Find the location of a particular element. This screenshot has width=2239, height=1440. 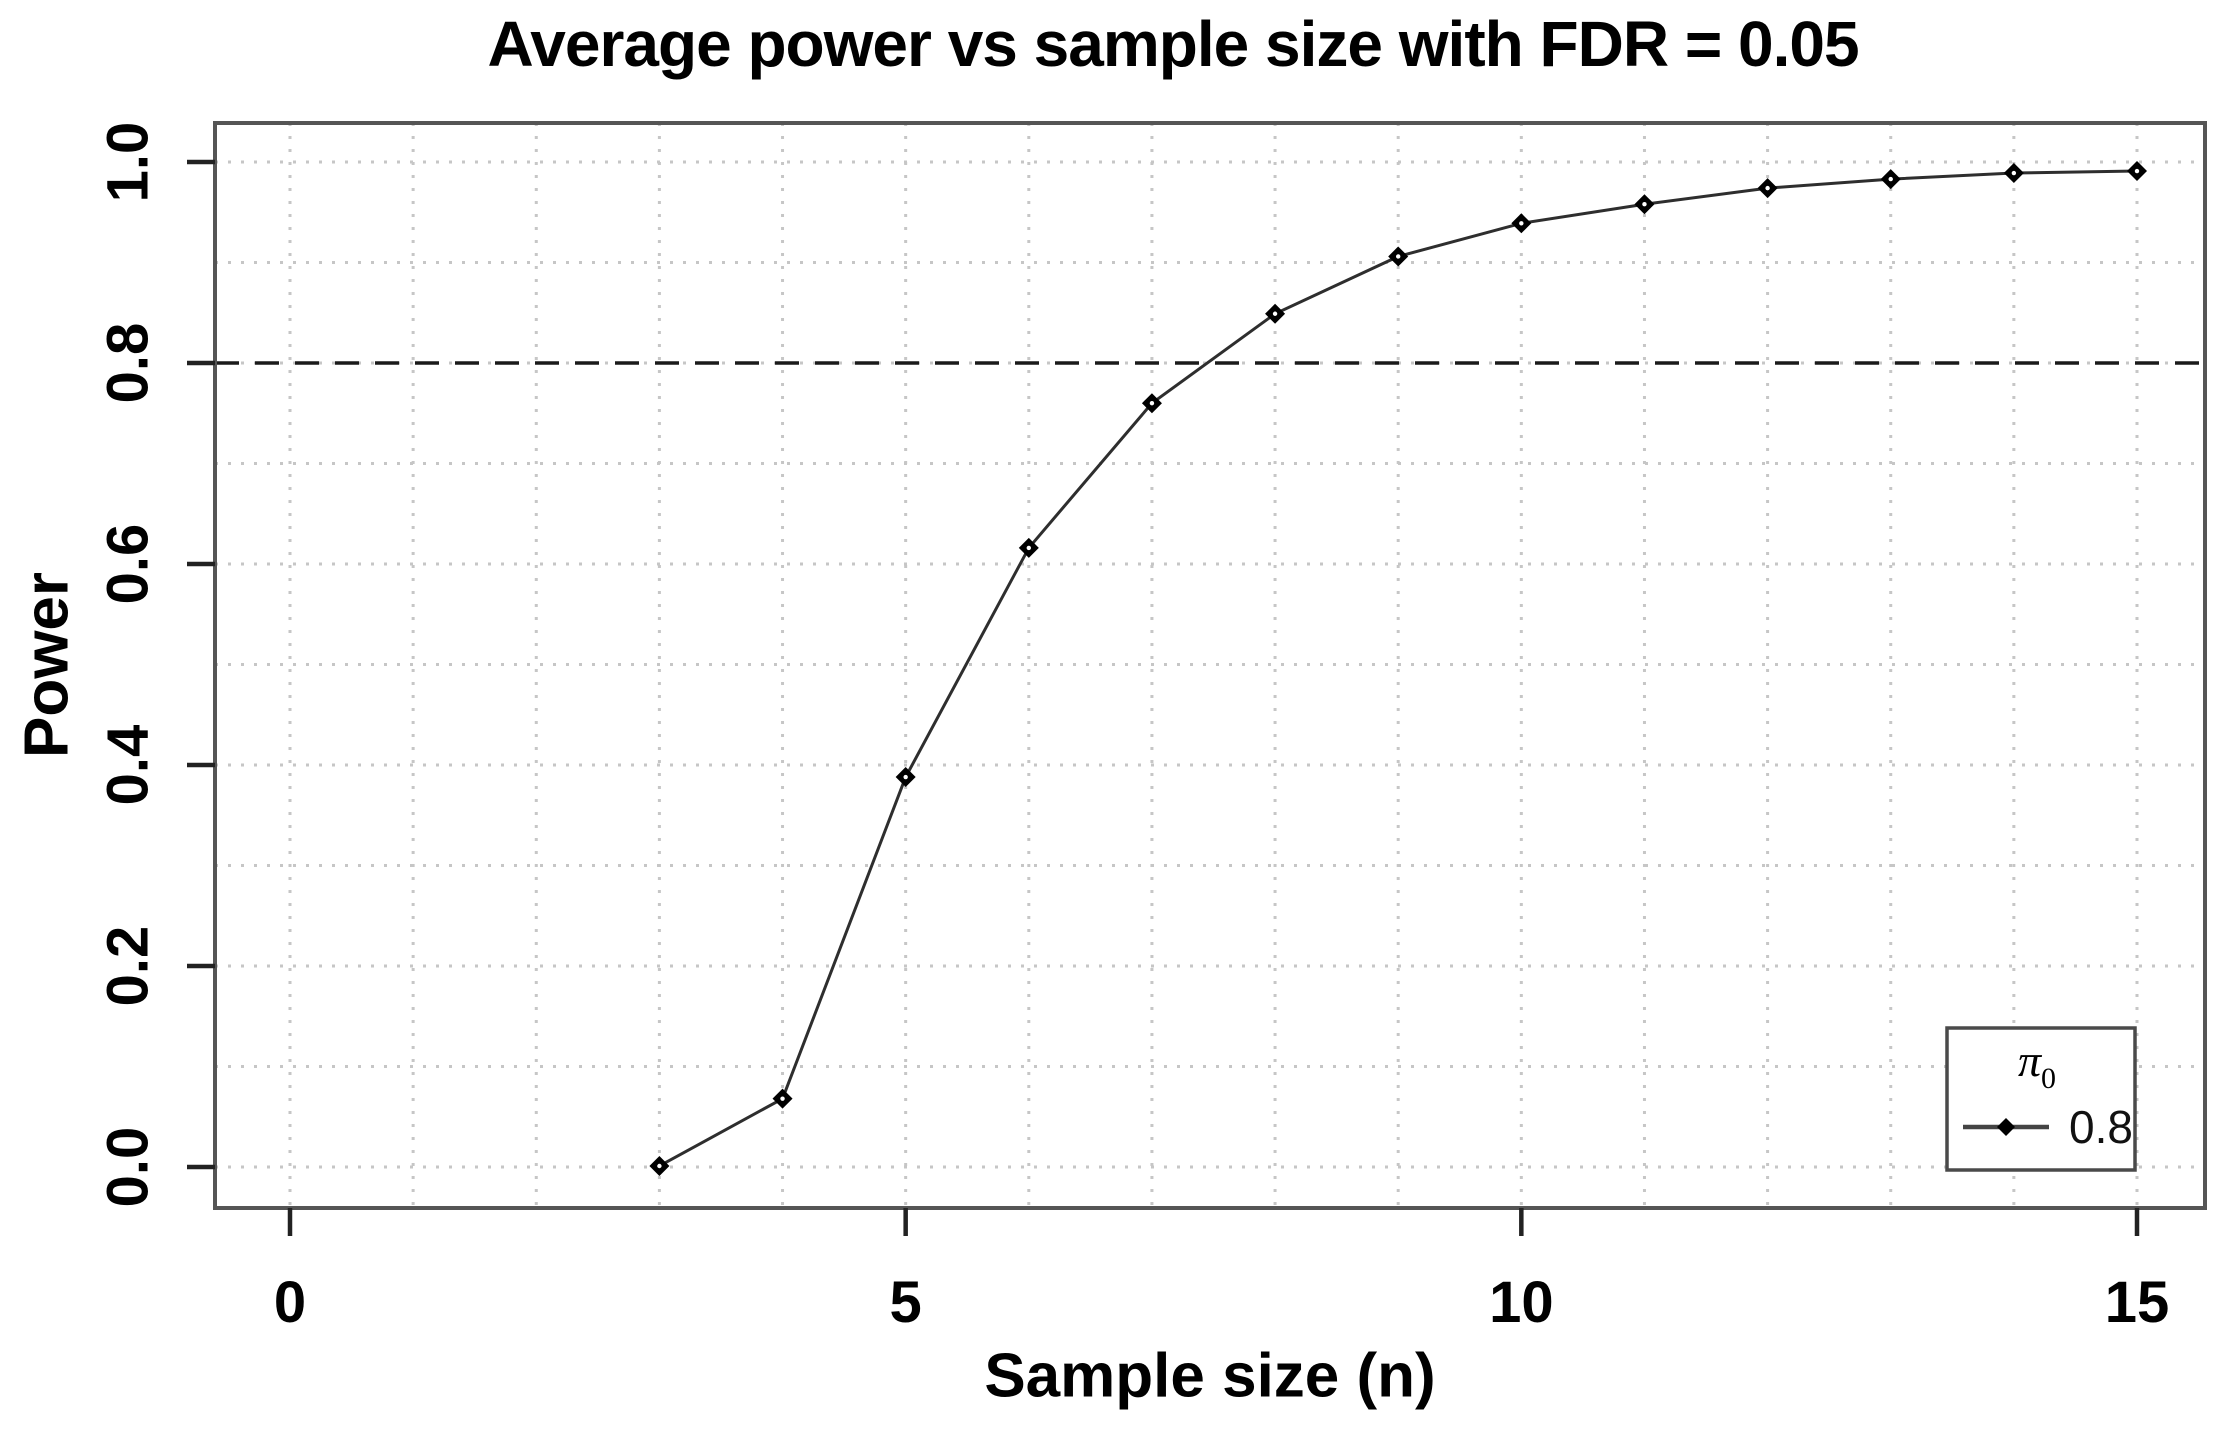

y-tick-label: 0.8 is located at coordinates (128, 363).